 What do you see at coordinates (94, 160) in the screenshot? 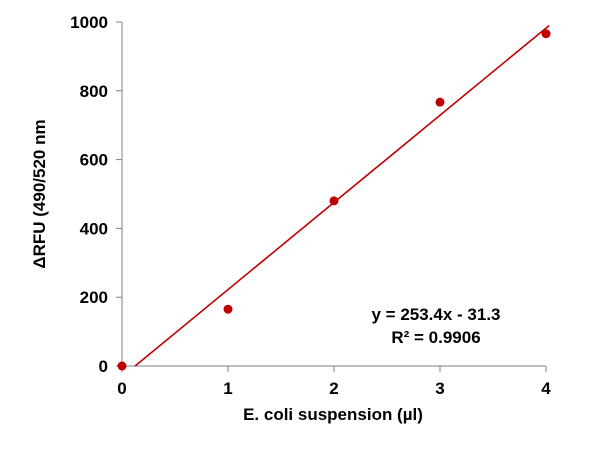
I see `y-tick-label: 600` at bounding box center [94, 160].